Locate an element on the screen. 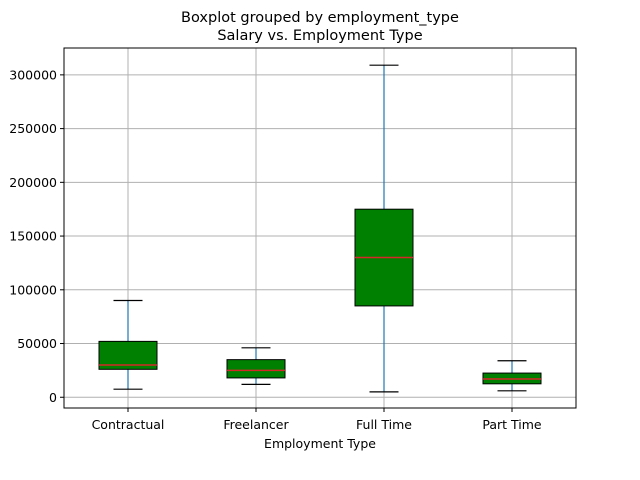  y-tick-label: 0 is located at coordinates (53, 397).